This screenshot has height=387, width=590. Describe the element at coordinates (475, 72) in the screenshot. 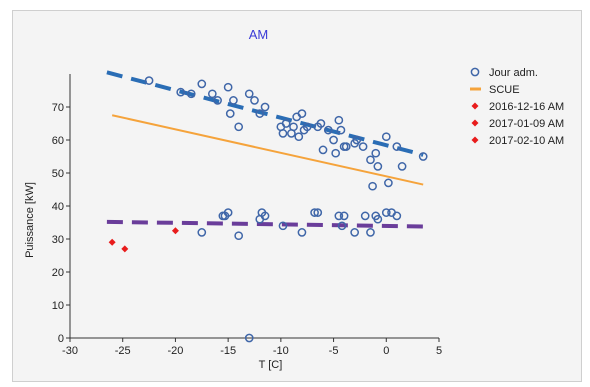

I see `legend-swatch-circle` at that location.